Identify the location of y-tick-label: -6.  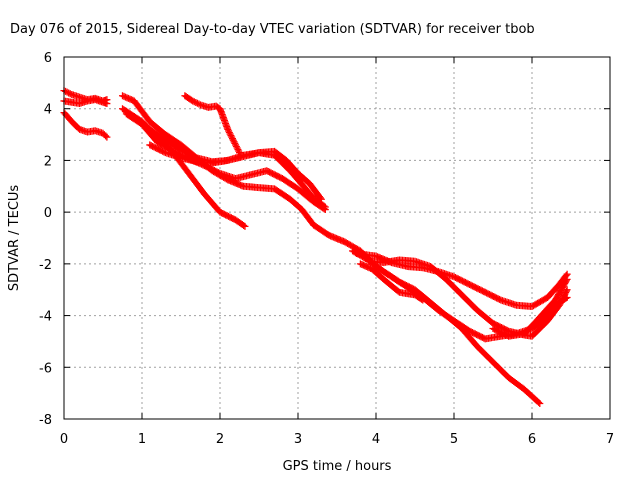
(45, 368).